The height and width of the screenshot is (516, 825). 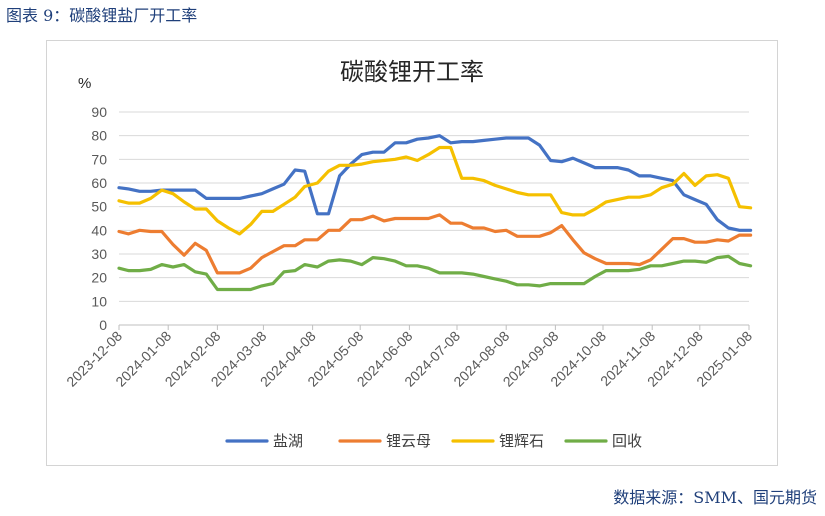 I want to click on y-tick-label: 20, so click(x=99, y=278).